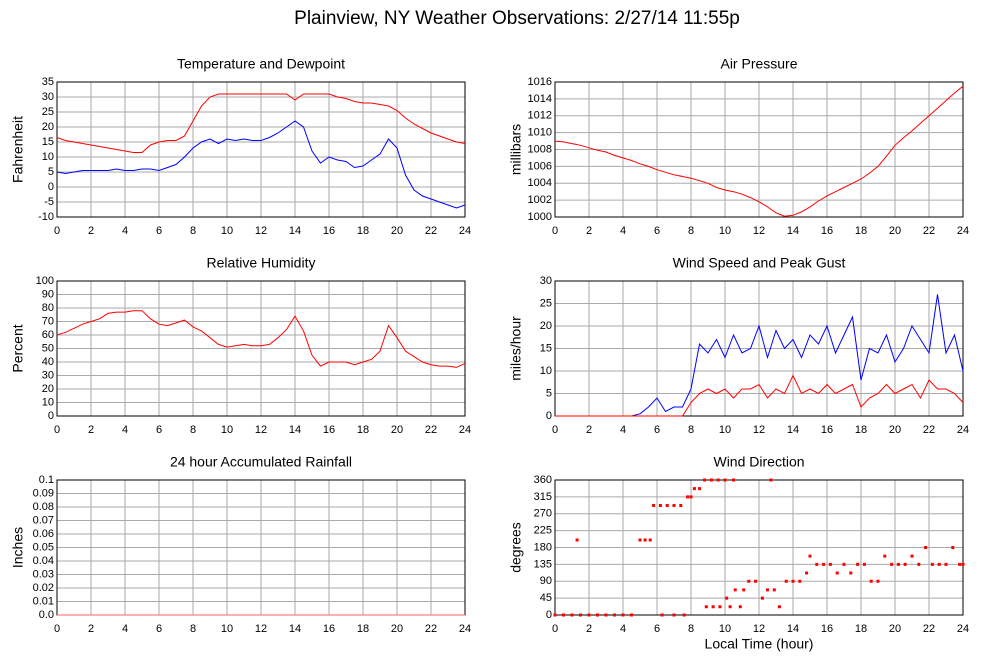 This screenshot has width=999, height=659. What do you see at coordinates (546, 326) in the screenshot?
I see `y-tick-label: 20` at bounding box center [546, 326].